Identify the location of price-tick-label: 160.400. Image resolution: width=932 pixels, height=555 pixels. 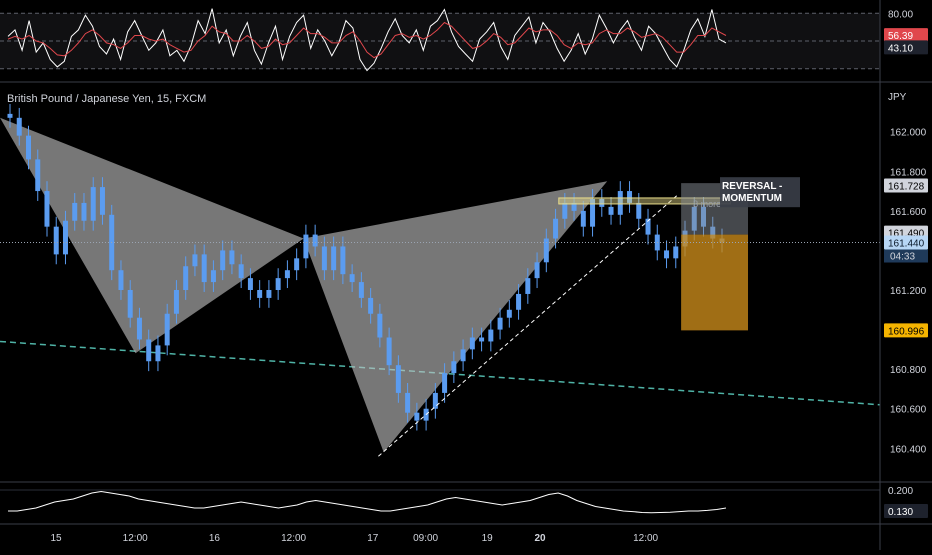
(908, 449).